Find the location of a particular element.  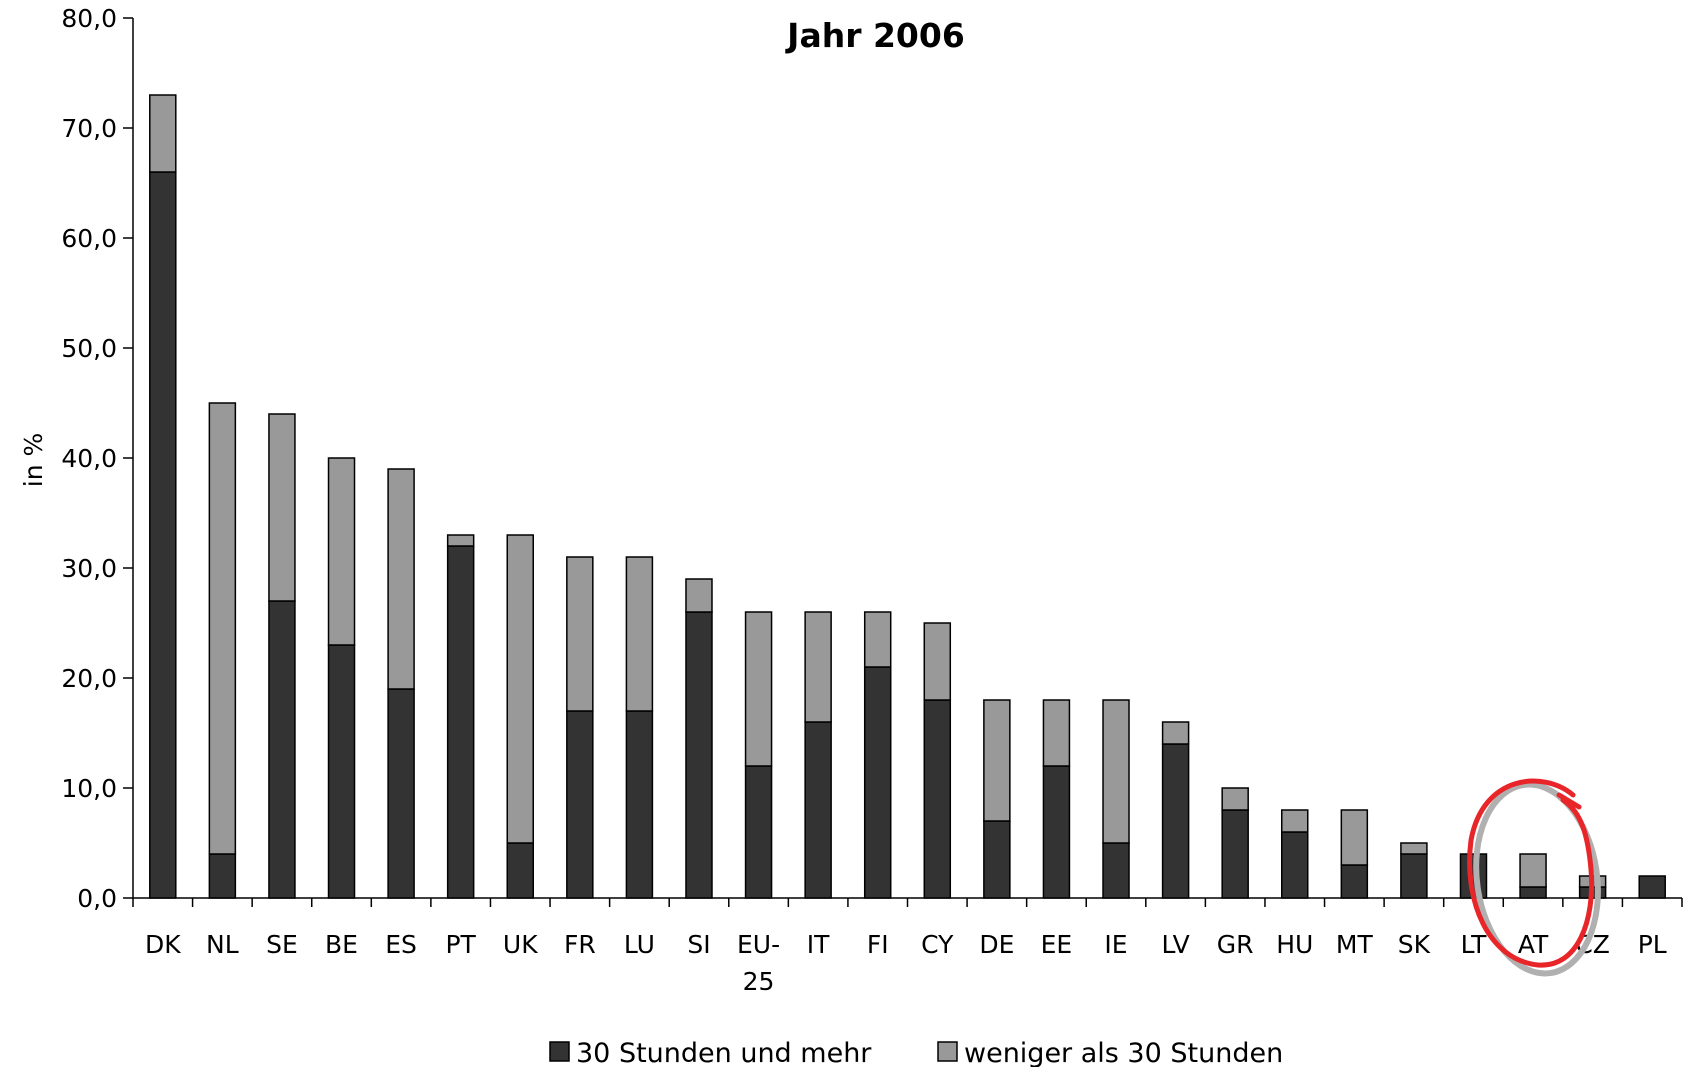

bar-segment-part-time-si is located at coordinates (699, 595).